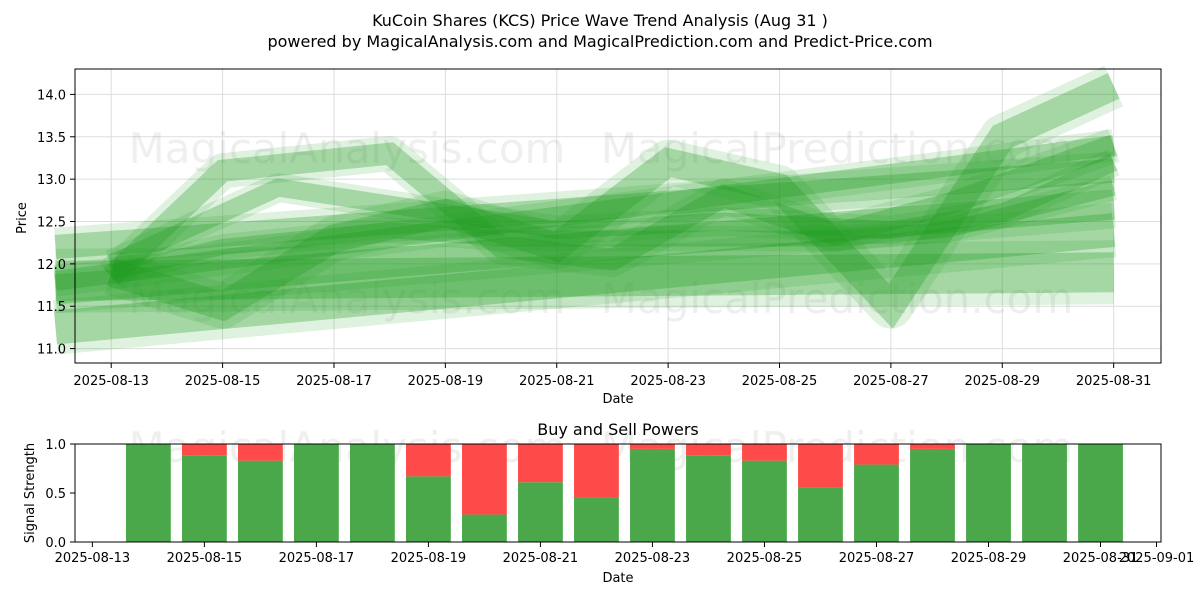 The height and width of the screenshot is (604, 1200). What do you see at coordinates (55, 445) in the screenshot?
I see `y-tick-label: 1.0` at bounding box center [55, 445].